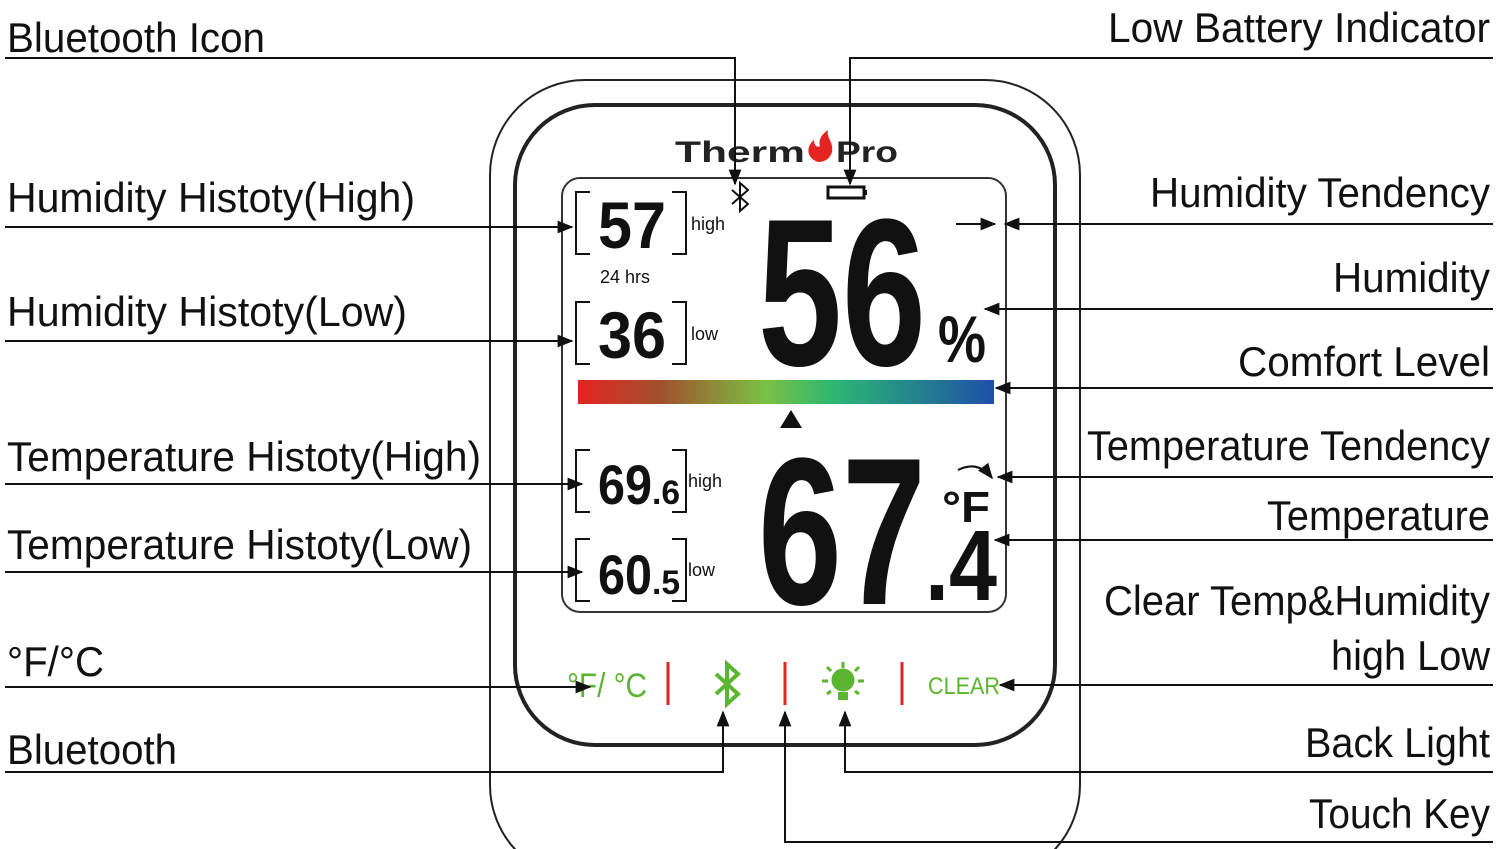 The image size is (1498, 849). Describe the element at coordinates (867, 152) in the screenshot. I see `brand-right: Pro` at that location.